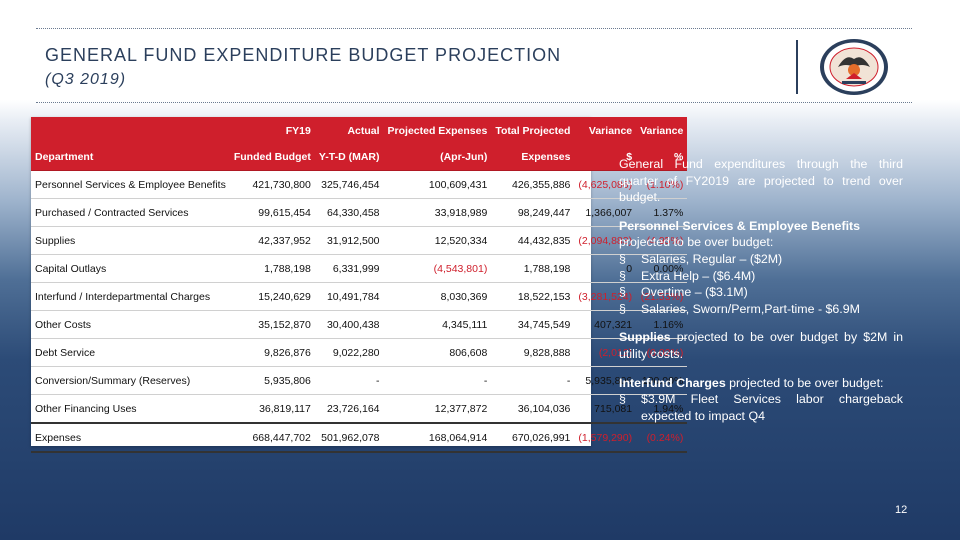  Describe the element at coordinates (272, 296) in the screenshot. I see `value-cell: 15,240,629` at that location.